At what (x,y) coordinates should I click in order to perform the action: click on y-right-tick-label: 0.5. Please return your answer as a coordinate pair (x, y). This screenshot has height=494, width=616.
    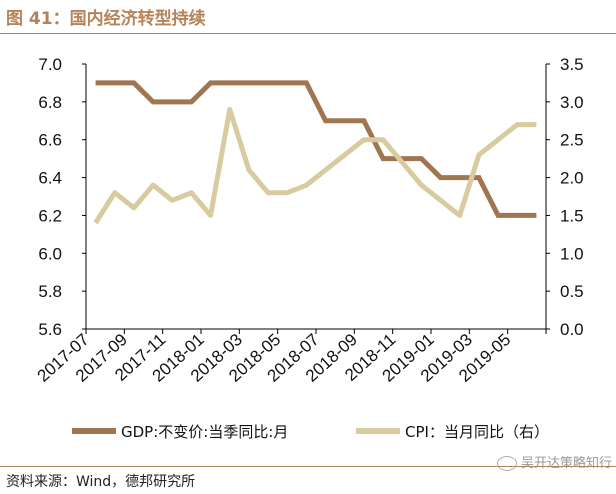
    Looking at the image, I should click on (572, 291).